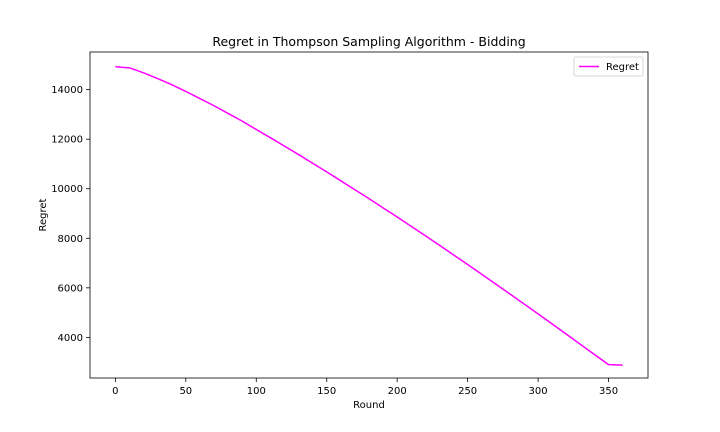  Describe the element at coordinates (608, 391) in the screenshot. I see `x-tick-label: 350` at that location.